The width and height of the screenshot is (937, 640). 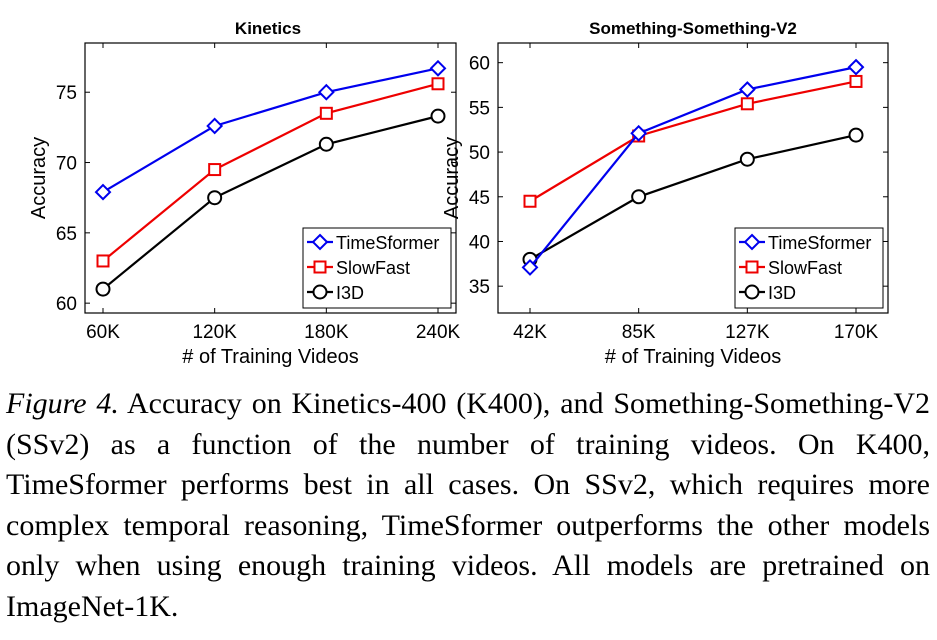 I want to click on series-i3d, so click(x=270, y=202).